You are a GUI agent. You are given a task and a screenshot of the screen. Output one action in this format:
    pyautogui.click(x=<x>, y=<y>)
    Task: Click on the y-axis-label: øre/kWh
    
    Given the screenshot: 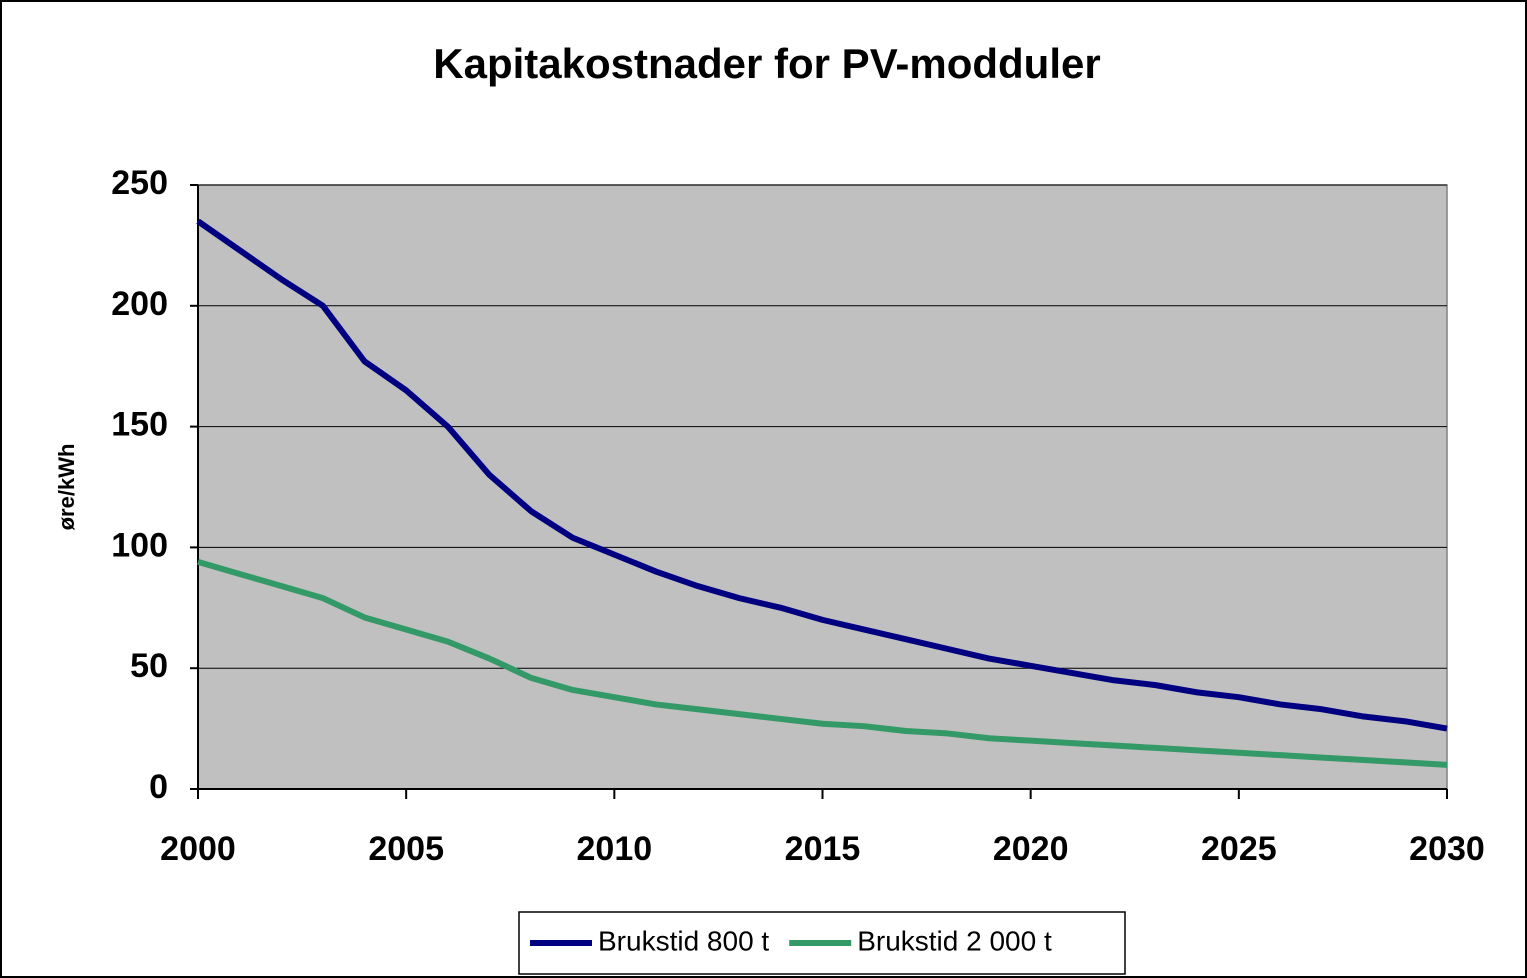 What is the action you would take?
    pyautogui.click(x=66, y=487)
    